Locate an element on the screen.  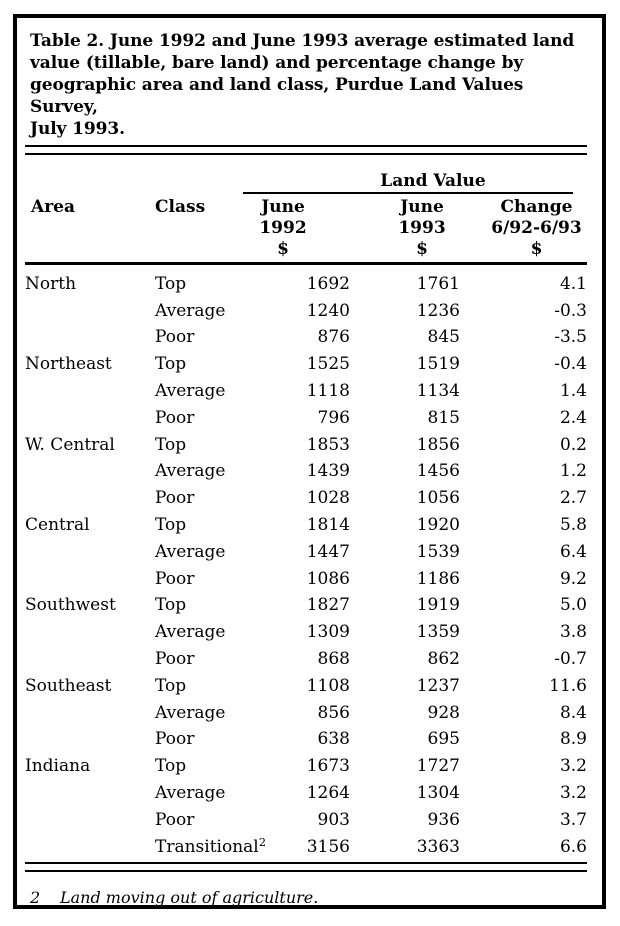
change-cell: 1.2 is located at coordinates (573, 471).